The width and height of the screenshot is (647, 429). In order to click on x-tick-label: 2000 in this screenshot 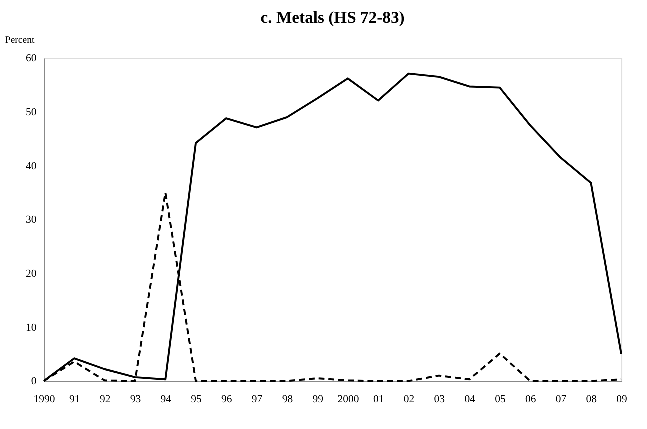, I will do `click(349, 399)`.